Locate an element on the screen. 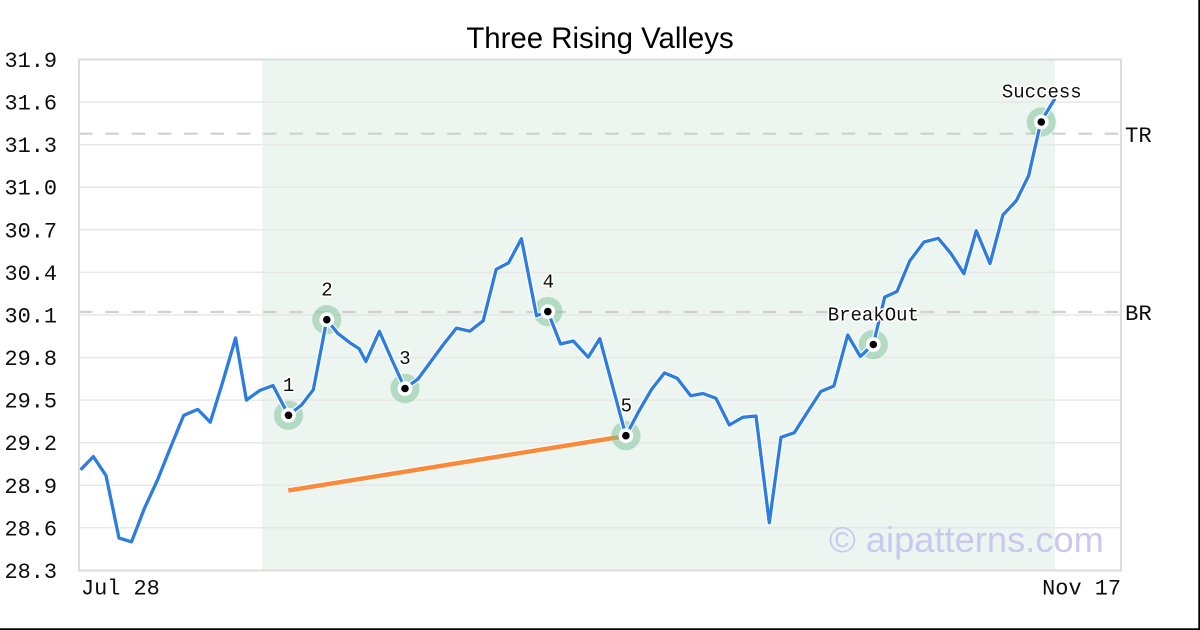 The height and width of the screenshot is (630, 1200). svg-text: 29.8 is located at coordinates (30, 359).